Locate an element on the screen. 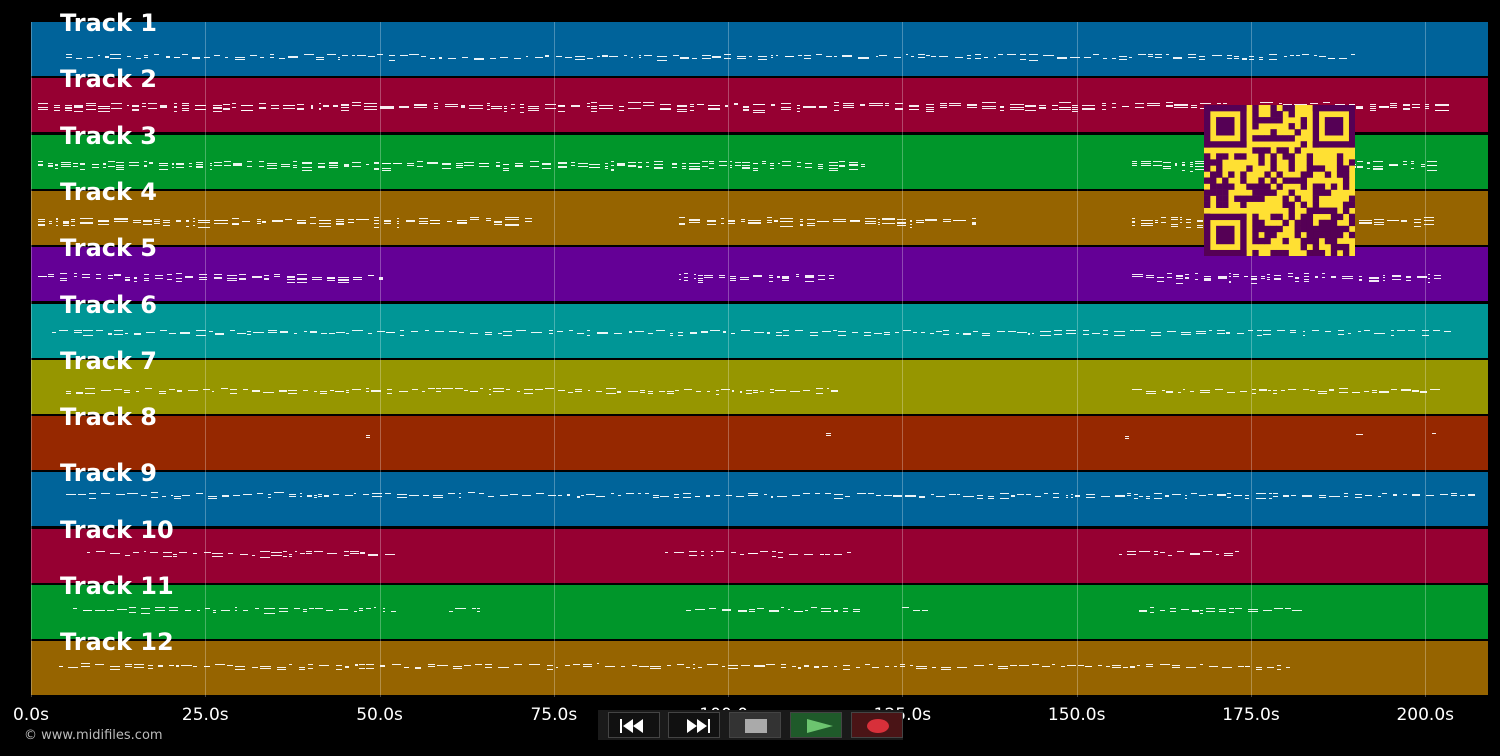 The height and width of the screenshot is (756, 1500). fast-forward-button is located at coordinates (694, 725).